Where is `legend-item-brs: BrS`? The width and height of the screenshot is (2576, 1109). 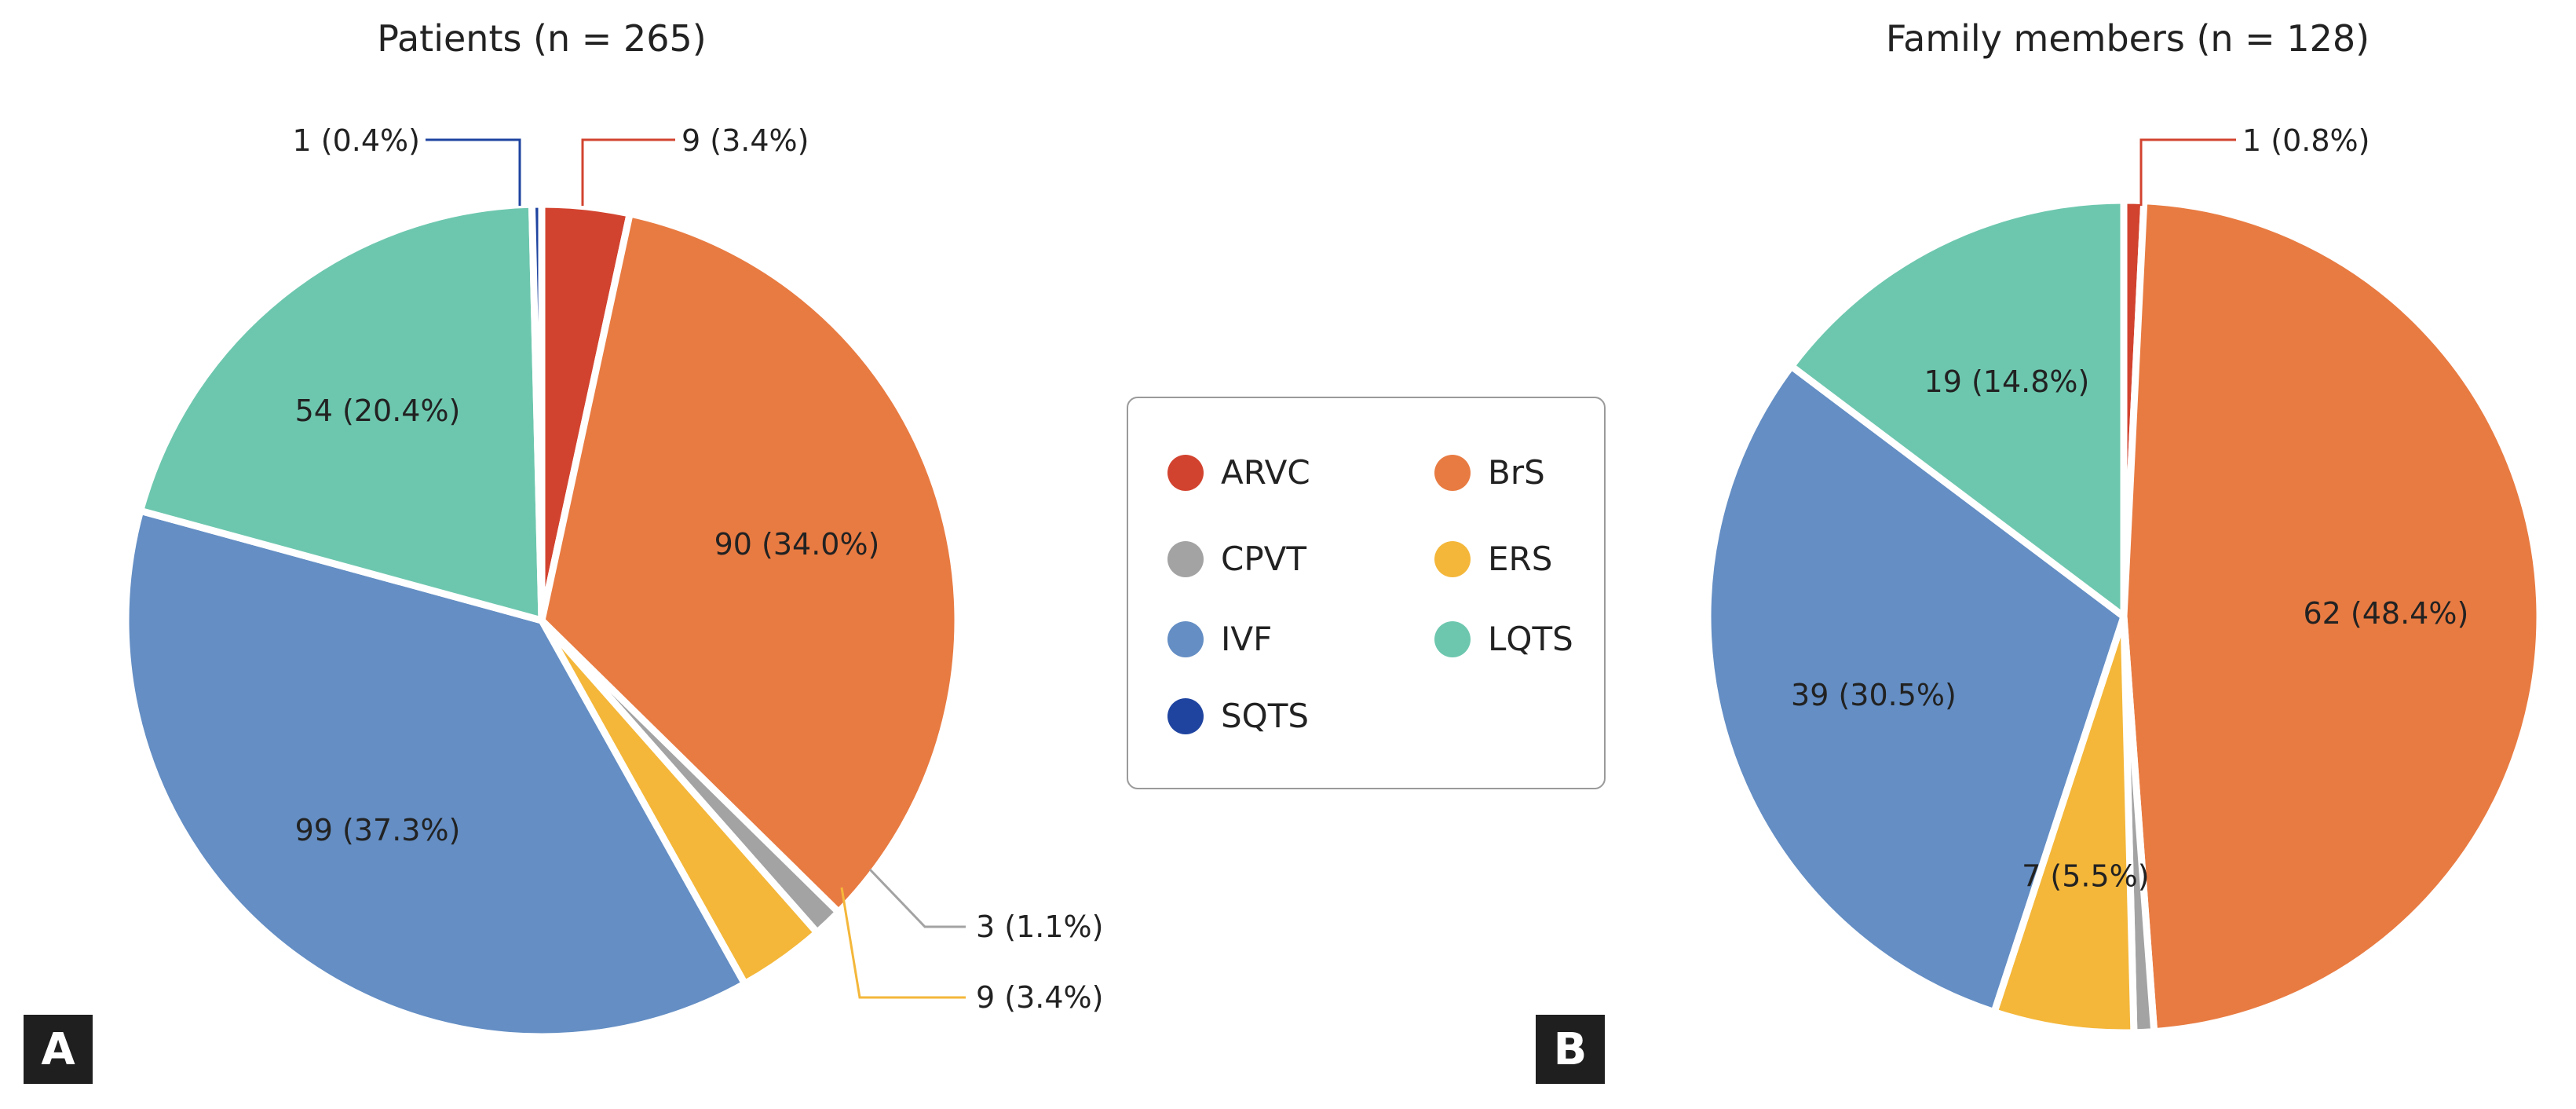 legend-item-brs: BrS is located at coordinates (1489, 472).